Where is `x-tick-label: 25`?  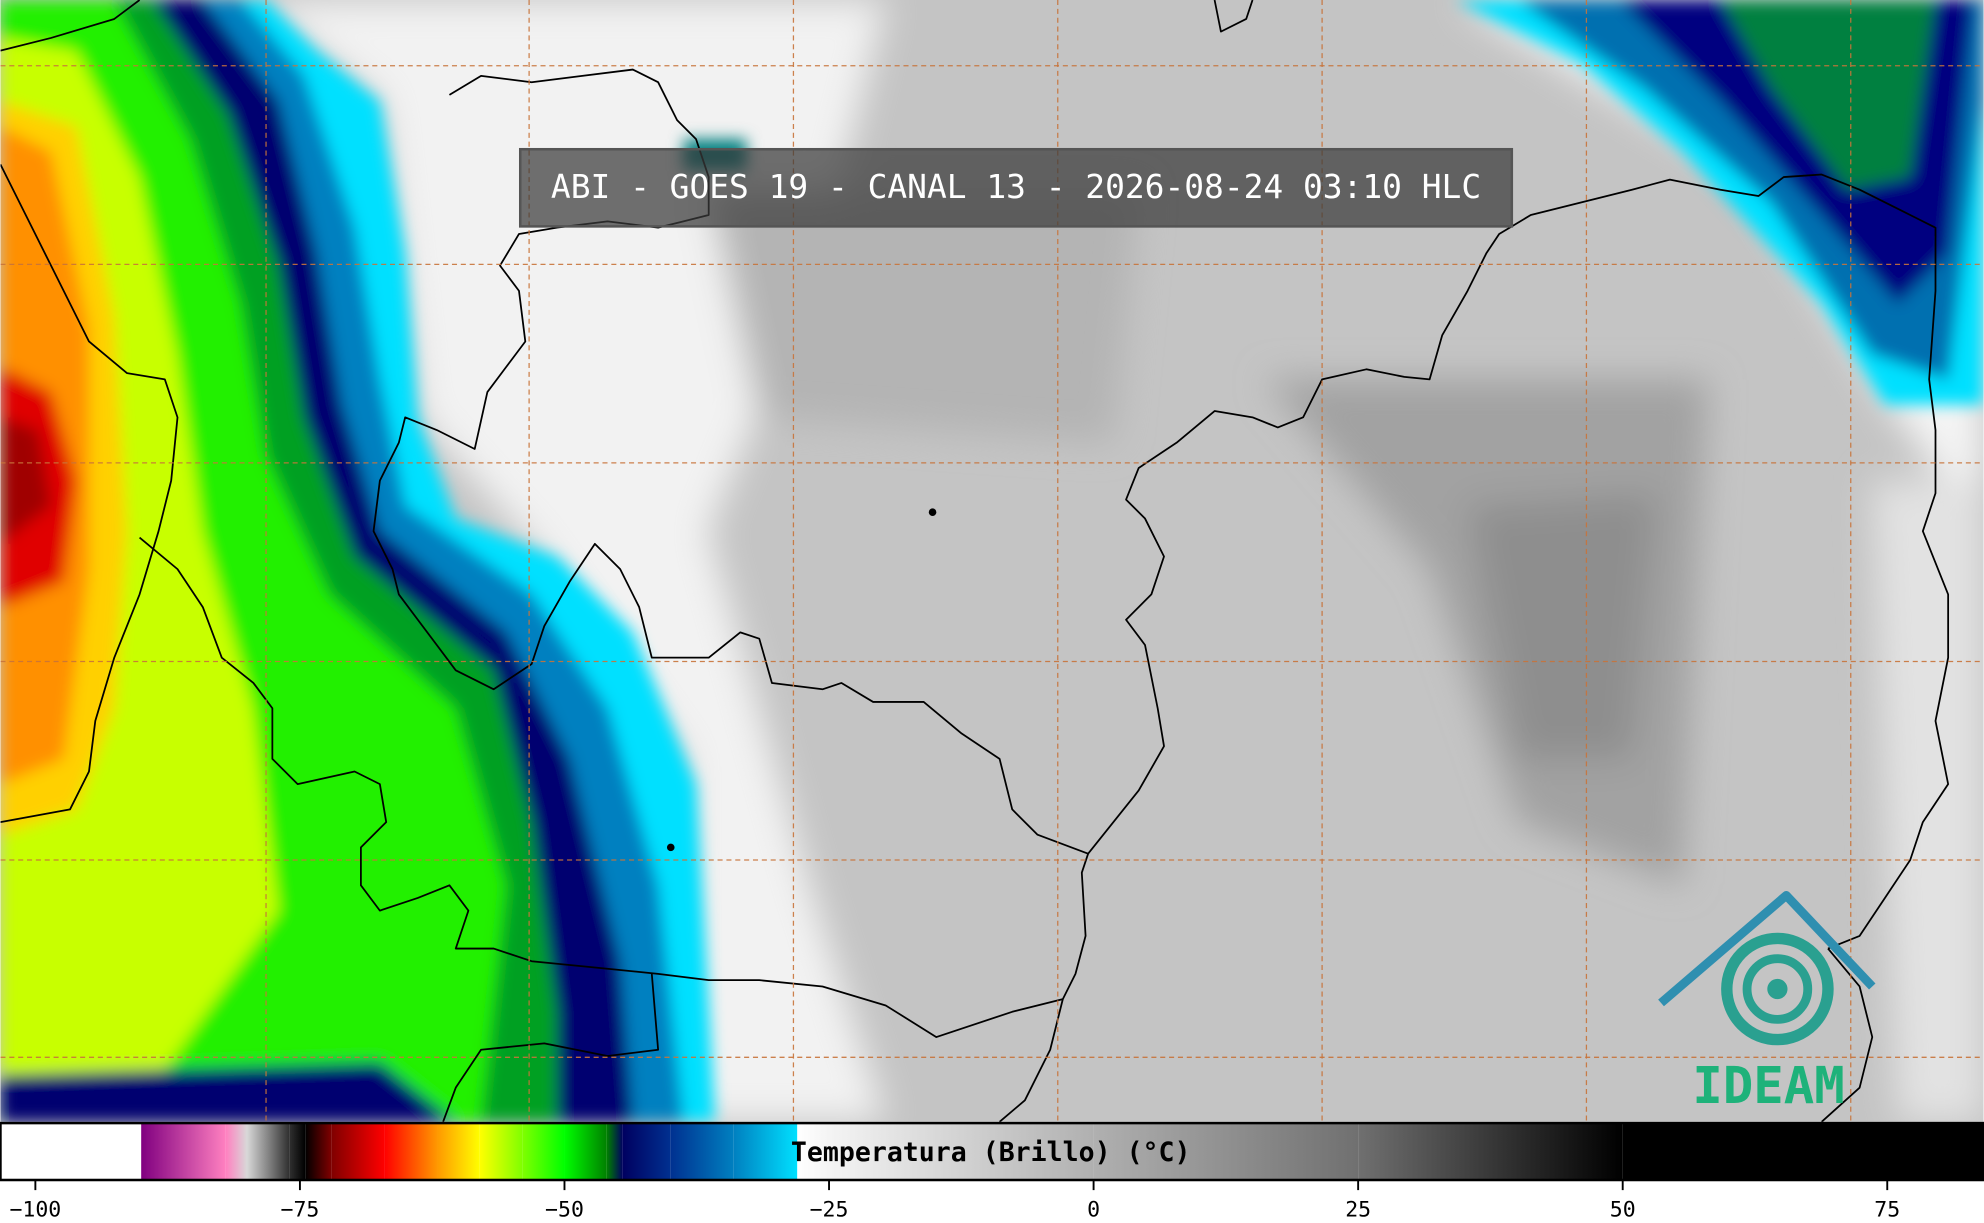 x-tick-label: 25 is located at coordinates (1358, 1209).